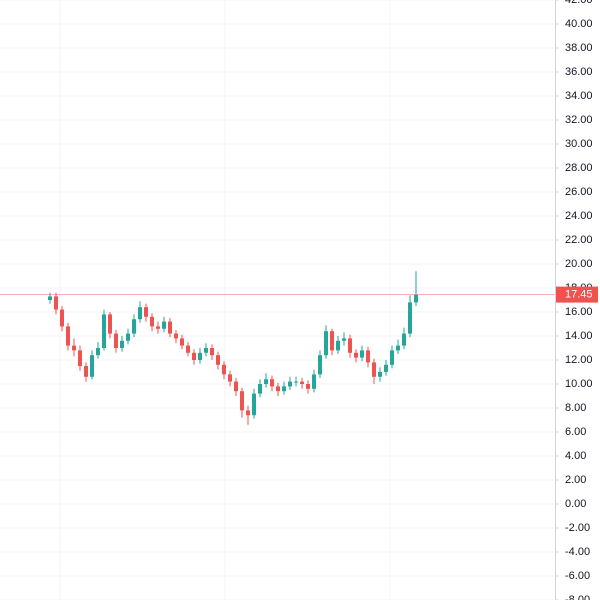 This screenshot has width=600, height=605. Describe the element at coordinates (579, 72) in the screenshot. I see `y-tick-label: 36.00` at that location.